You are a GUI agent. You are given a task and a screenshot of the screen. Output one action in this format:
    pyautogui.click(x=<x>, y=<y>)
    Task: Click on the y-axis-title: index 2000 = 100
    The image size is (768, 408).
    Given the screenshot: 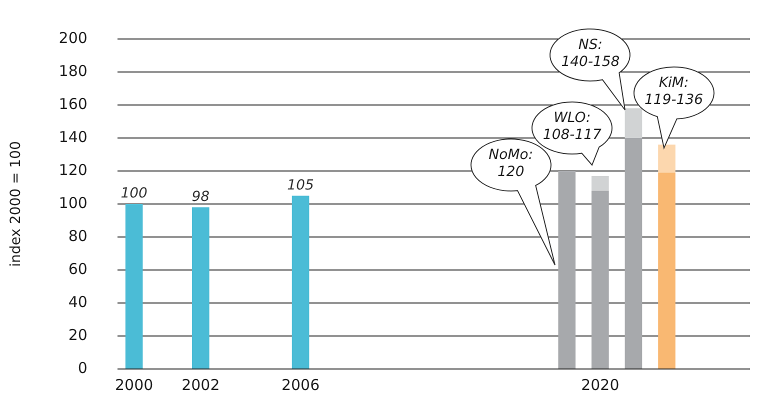 What is the action you would take?
    pyautogui.click(x=16, y=204)
    